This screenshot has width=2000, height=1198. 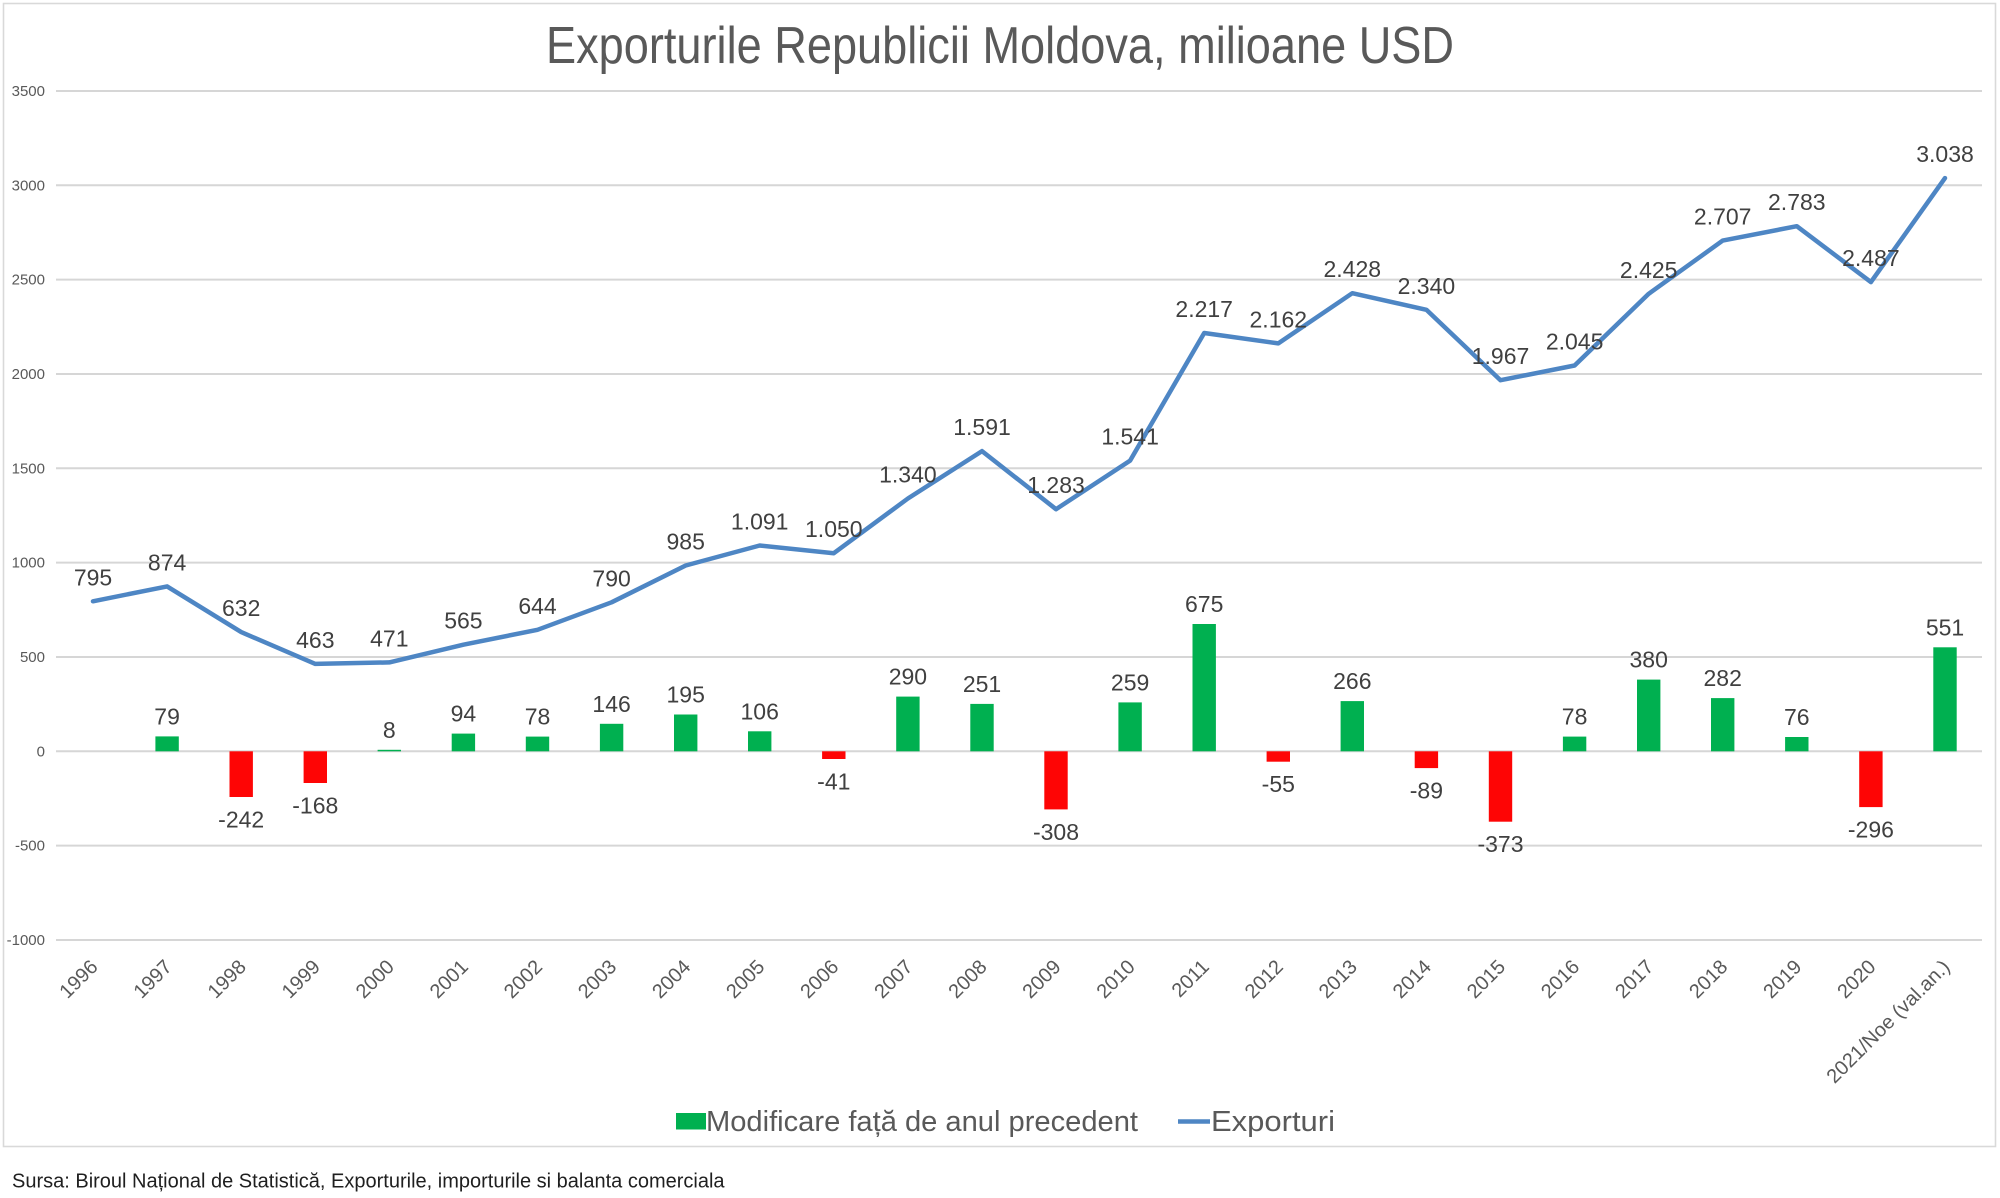 I want to click on svg-text: 874, so click(x=167, y=562).